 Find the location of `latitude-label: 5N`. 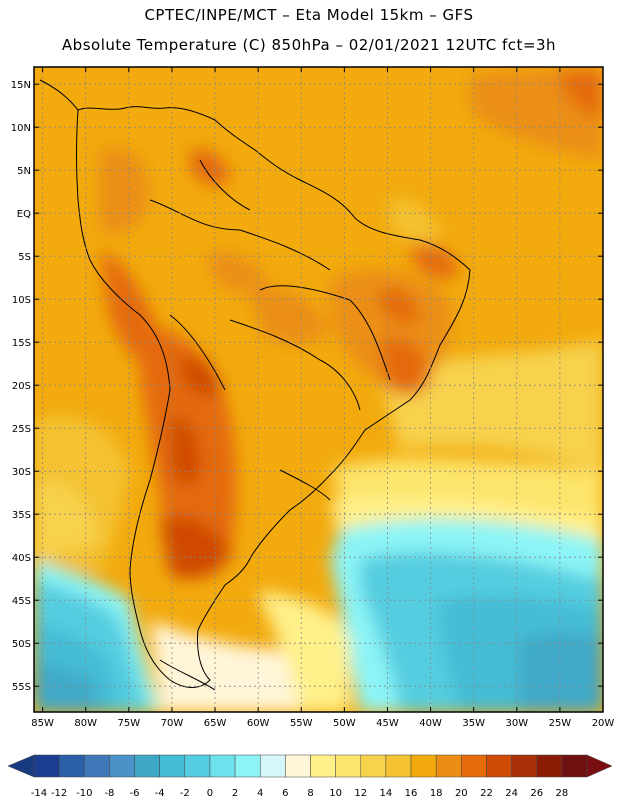

latitude-label: 5N is located at coordinates (24, 171).